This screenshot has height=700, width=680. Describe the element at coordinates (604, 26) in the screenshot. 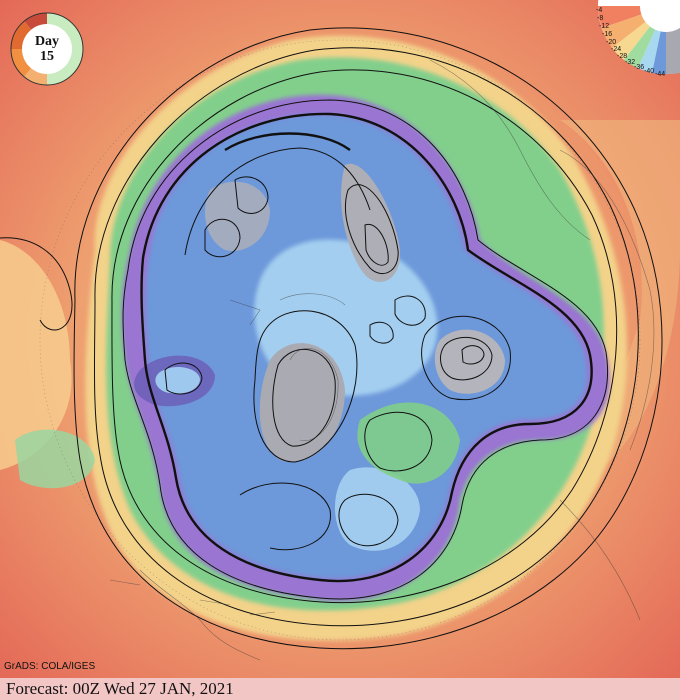

I see `legend-label-2: -12` at that location.